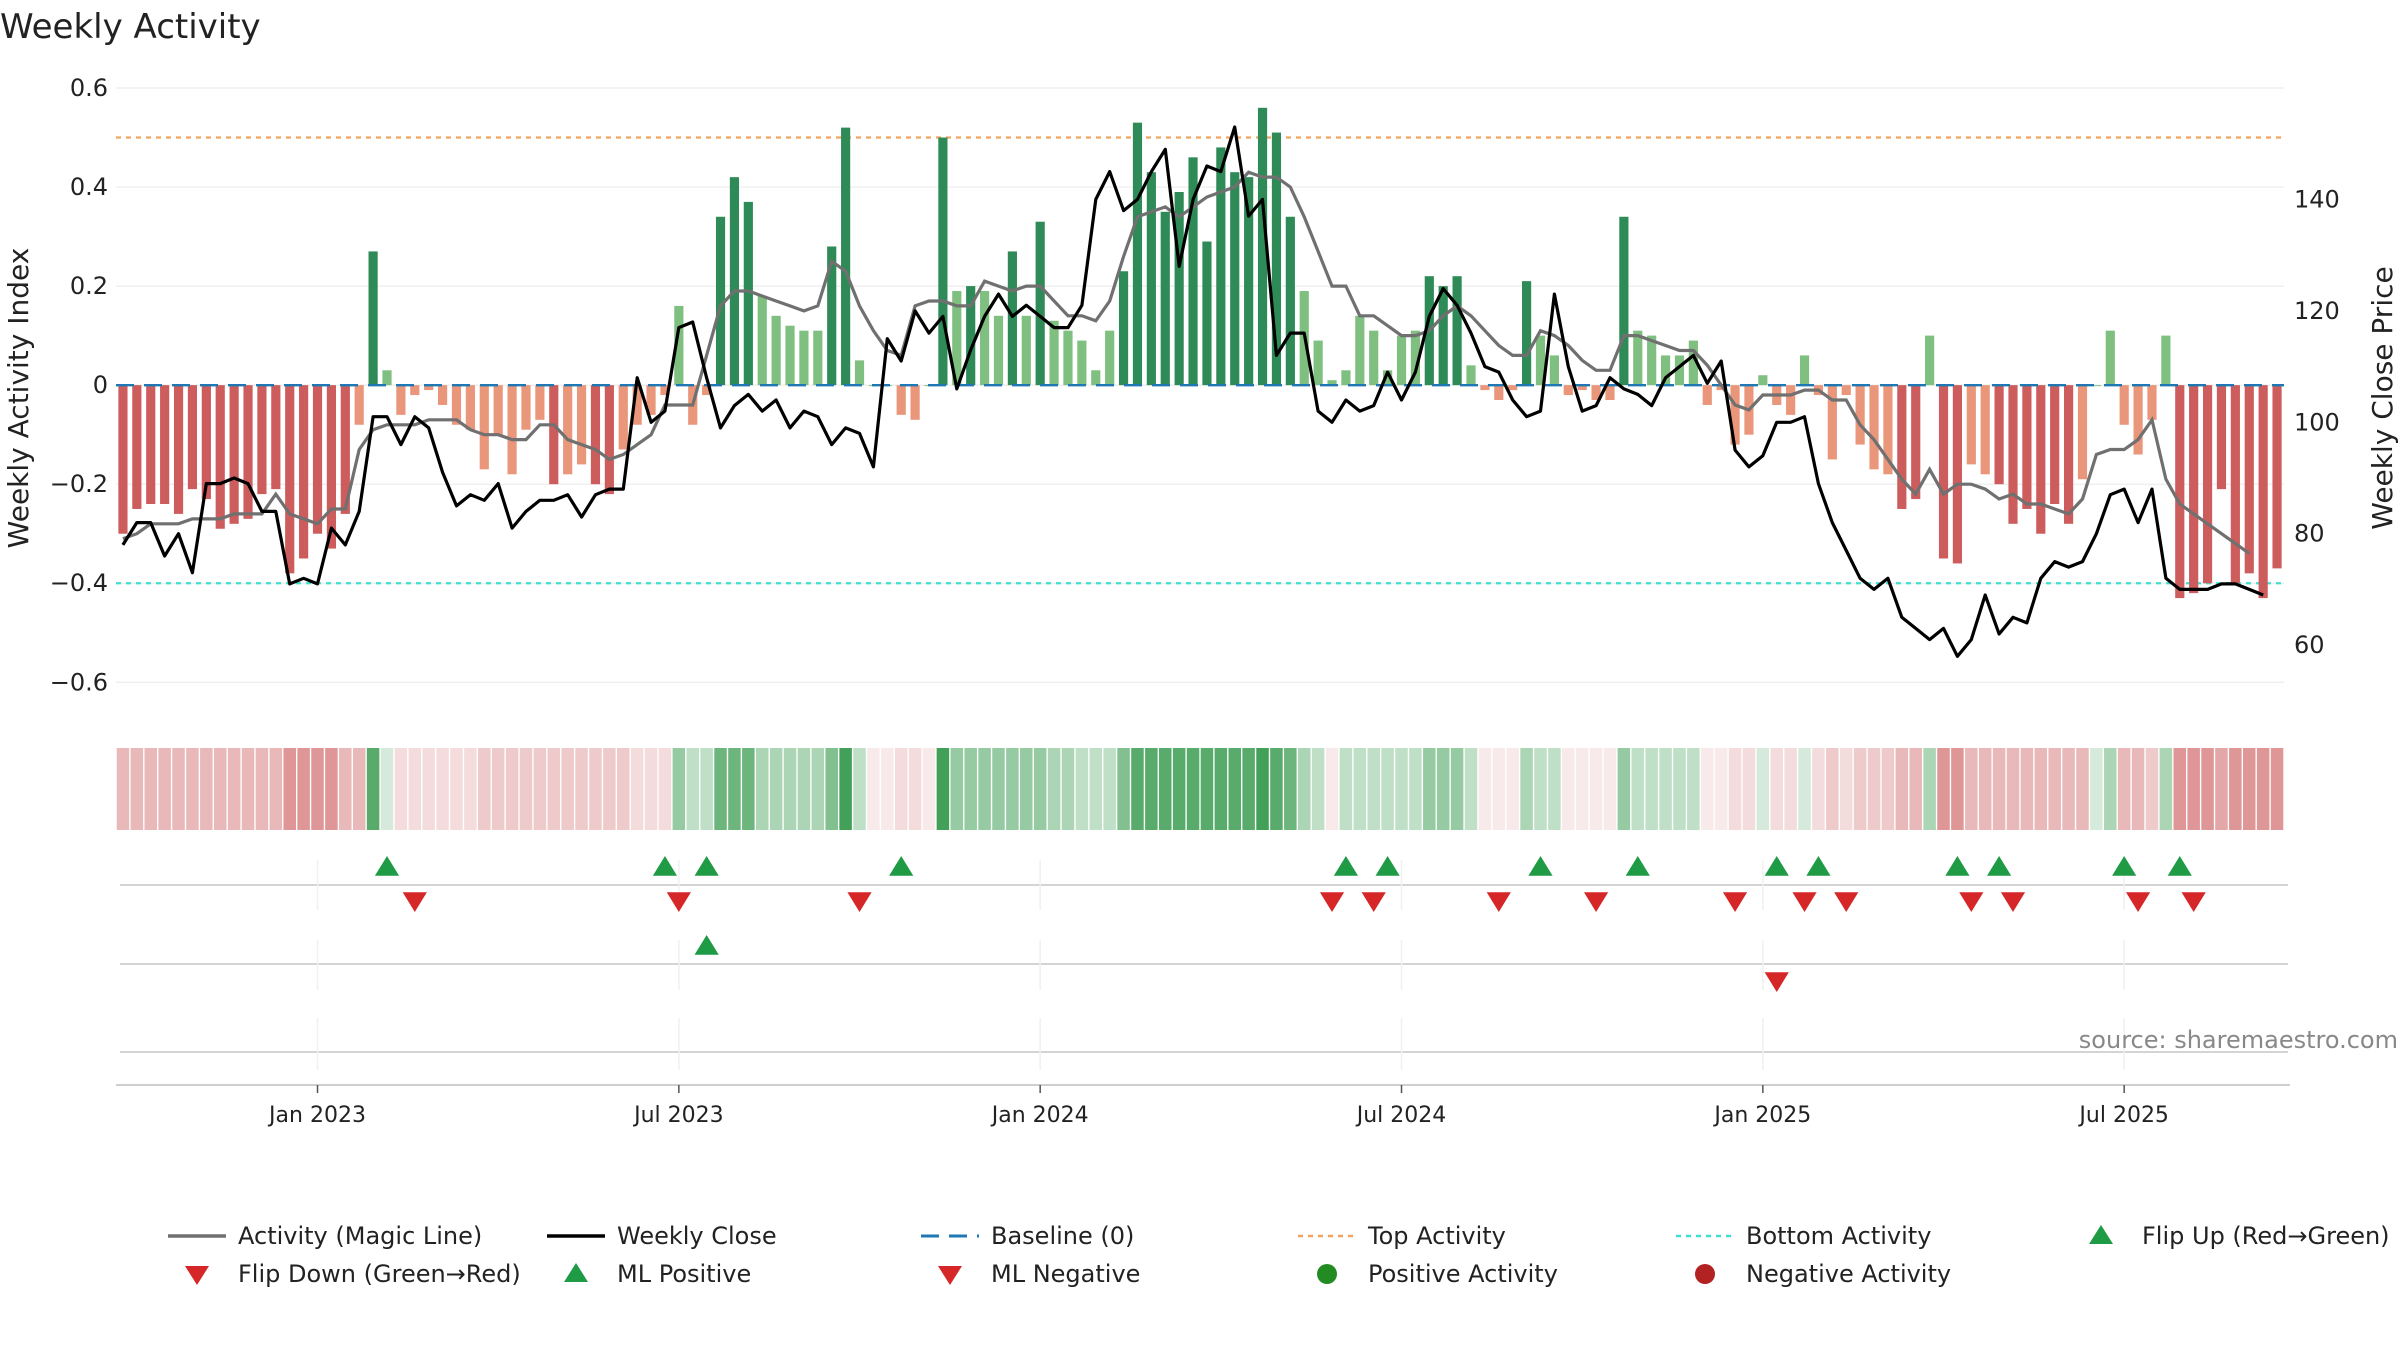  I want to click on y-tick-label: −0.4, so click(79, 583).